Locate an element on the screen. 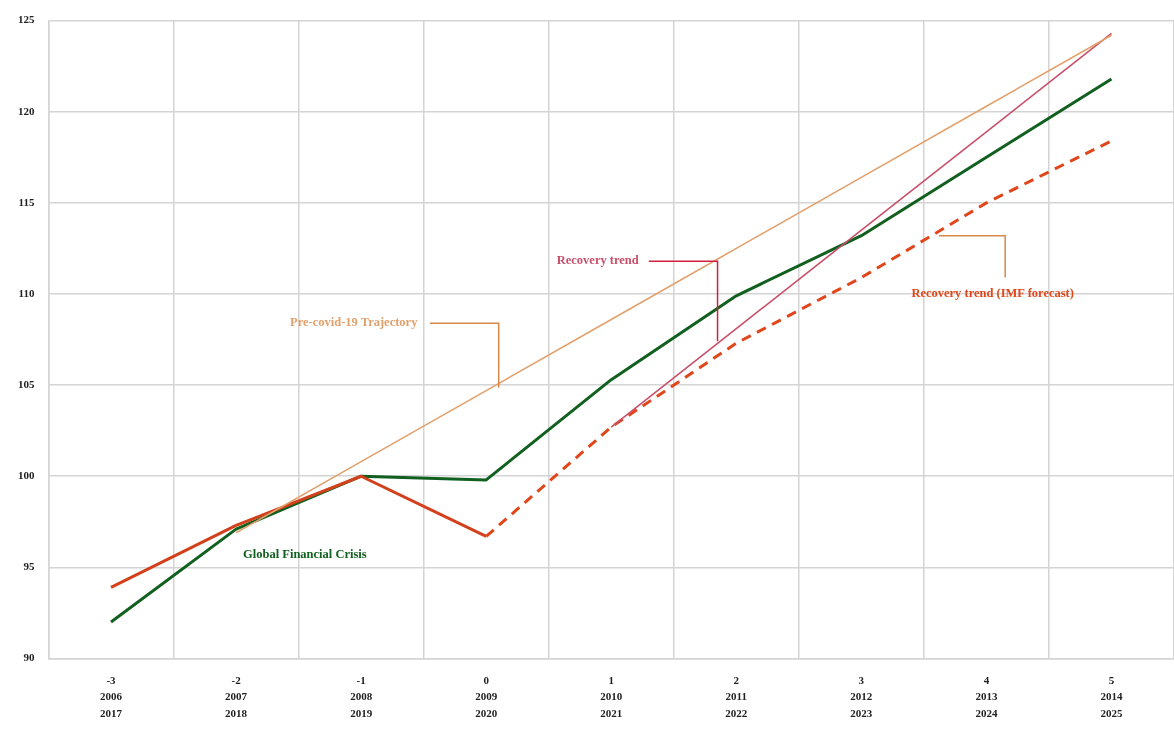  text: Pre-covid-19 Trajectory is located at coordinates (354, 322).